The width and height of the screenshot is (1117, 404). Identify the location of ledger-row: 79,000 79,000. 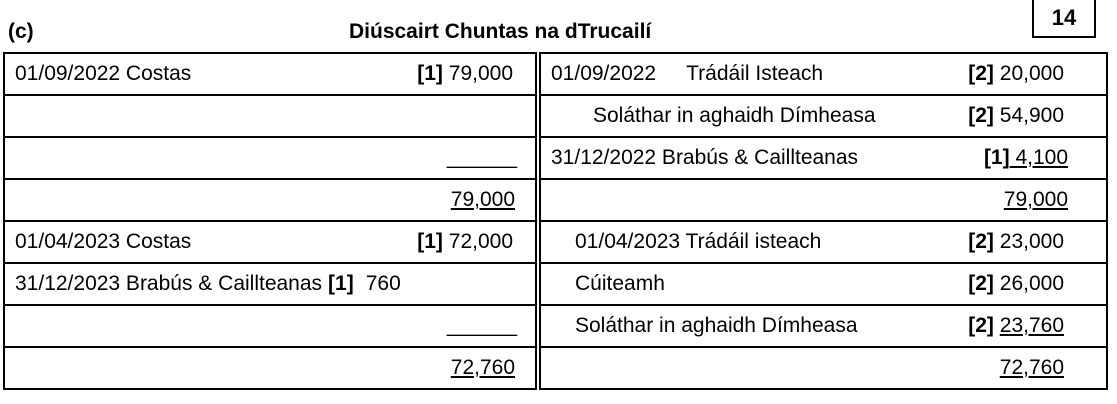
(555, 200).